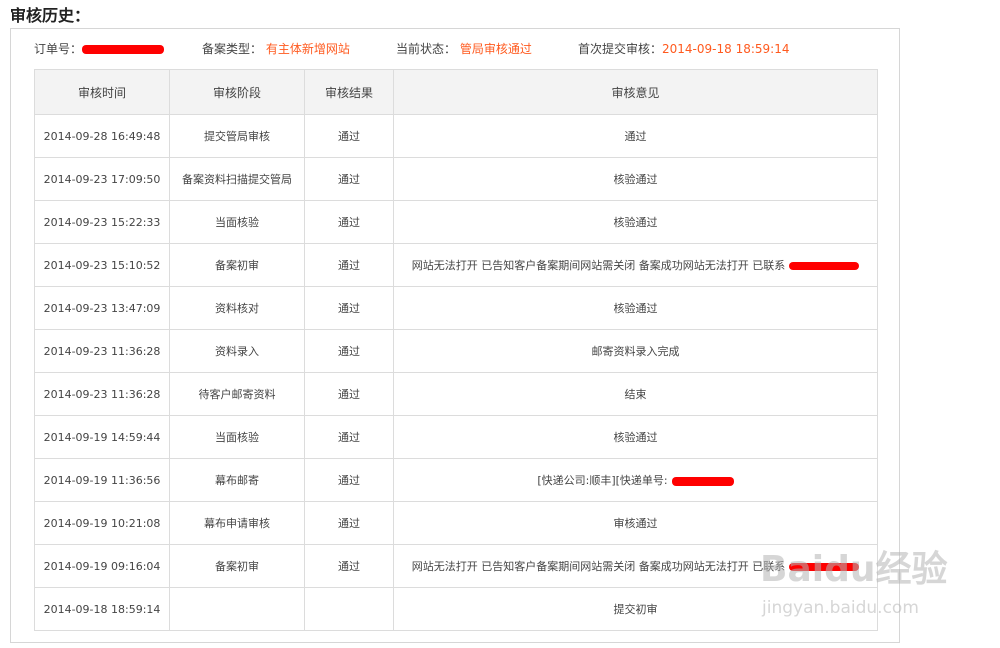 The width and height of the screenshot is (1000, 648). What do you see at coordinates (495, 49) in the screenshot?
I see `status-value: 管局审核通过` at bounding box center [495, 49].